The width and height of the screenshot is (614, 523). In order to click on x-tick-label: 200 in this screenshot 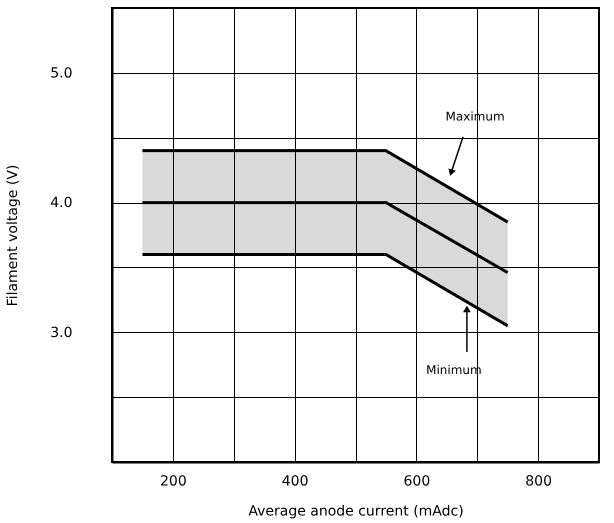, I will do `click(173, 482)`.